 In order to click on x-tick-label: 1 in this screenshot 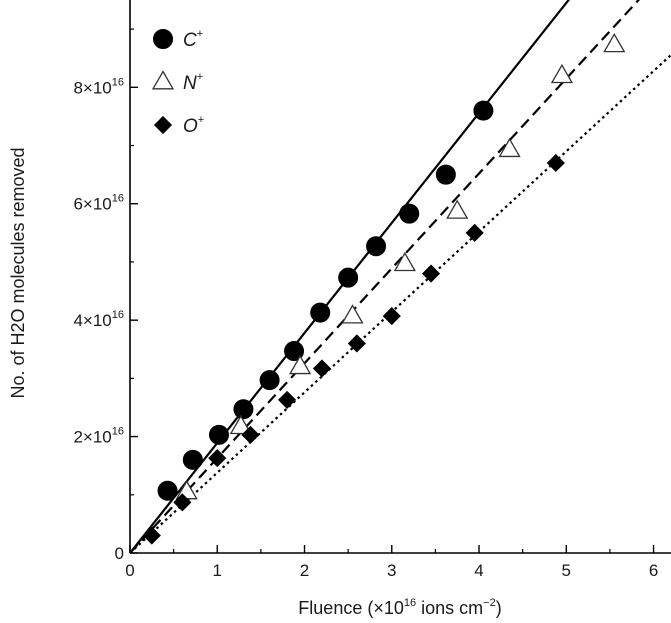, I will do `click(217, 570)`.